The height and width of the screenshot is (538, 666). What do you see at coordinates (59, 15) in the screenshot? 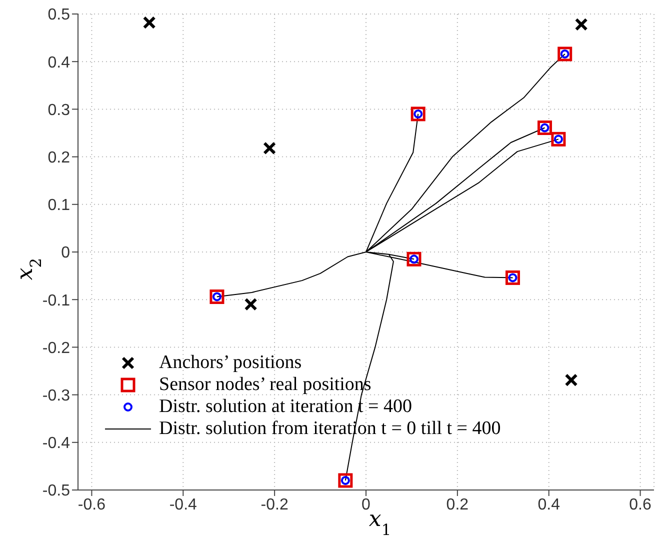
I see `y-tick-label: 0.5` at bounding box center [59, 15].